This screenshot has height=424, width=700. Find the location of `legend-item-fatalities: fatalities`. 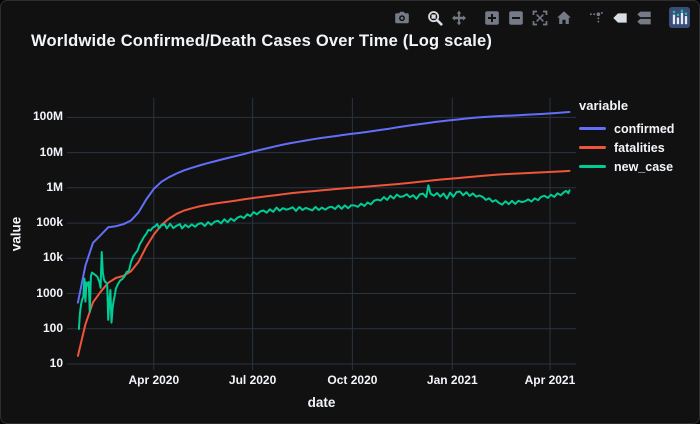

legend-item-fatalities: fatalities is located at coordinates (626, 147).